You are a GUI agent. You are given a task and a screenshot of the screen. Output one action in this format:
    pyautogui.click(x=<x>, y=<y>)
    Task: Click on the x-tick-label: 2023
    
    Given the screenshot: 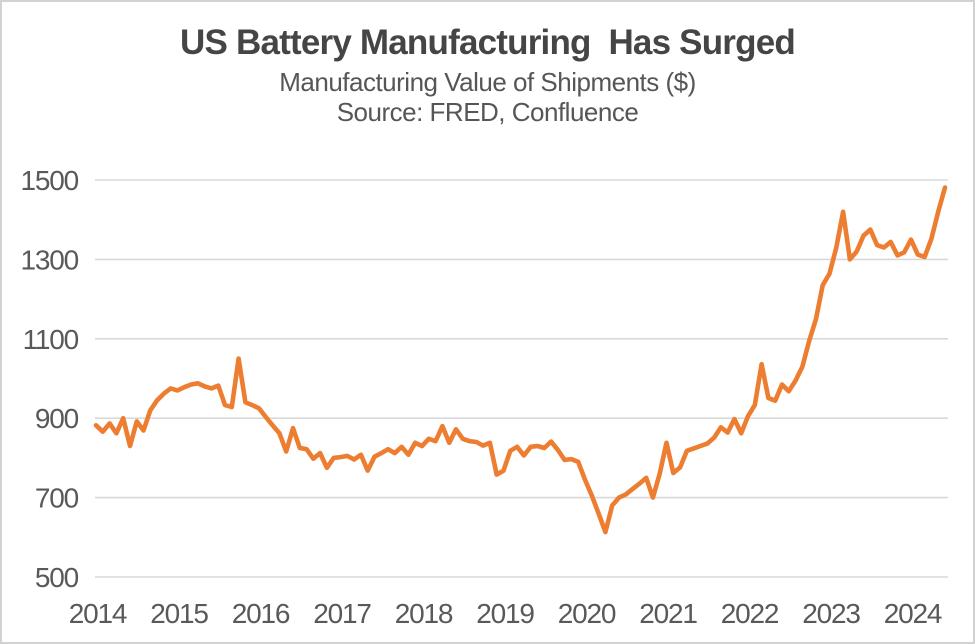 What is the action you would take?
    pyautogui.click(x=831, y=613)
    